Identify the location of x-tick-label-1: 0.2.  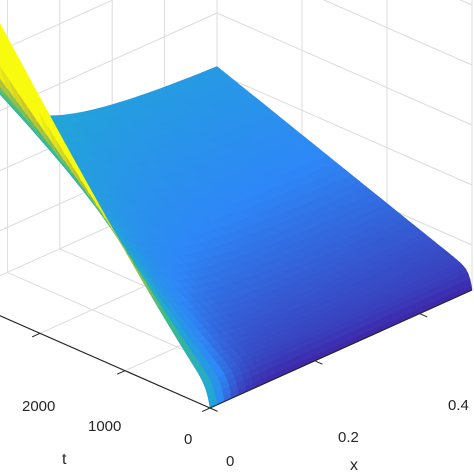
(348, 437).